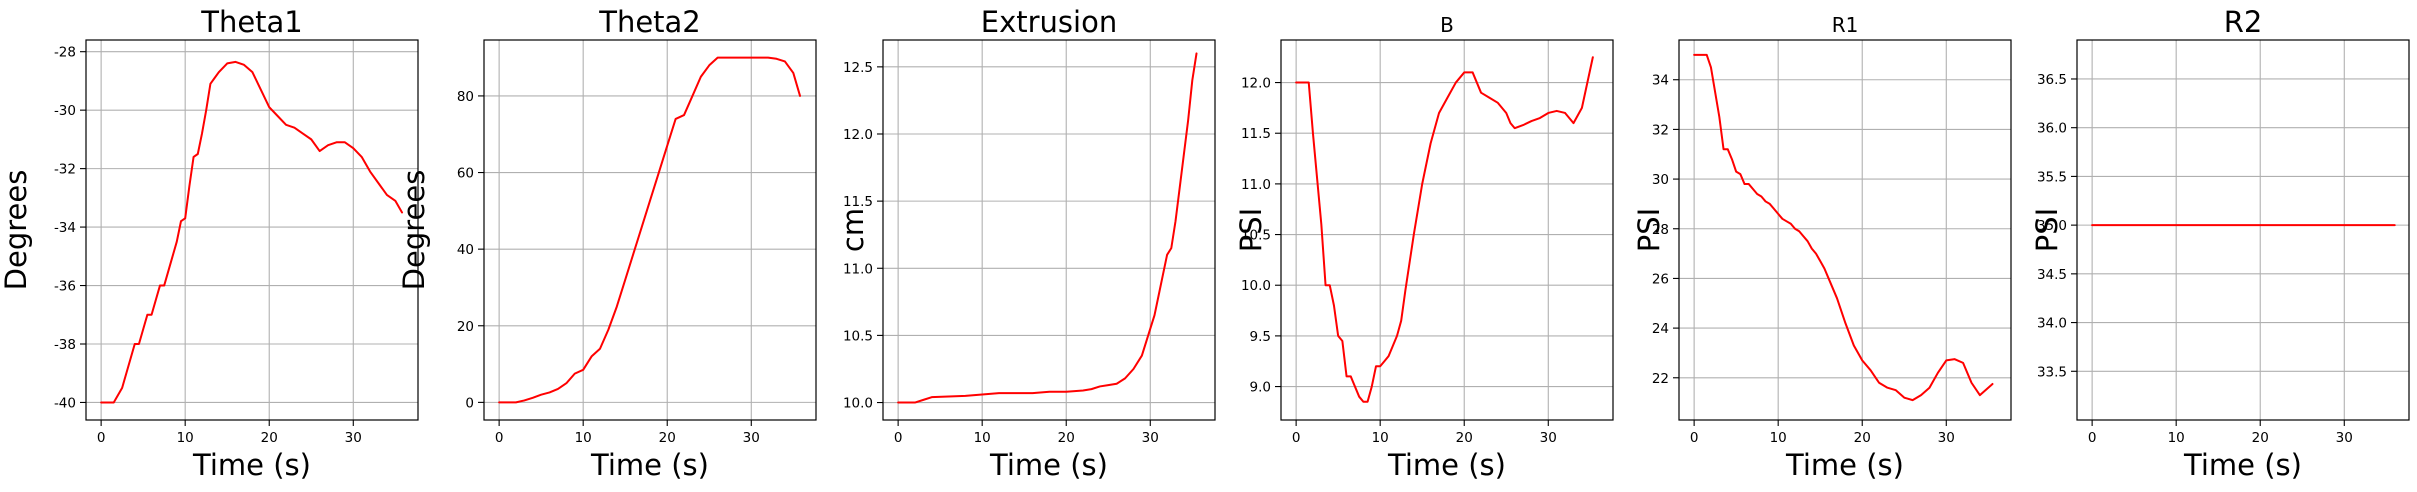  I want to click on y-axis-label: cm, so click(853, 230).